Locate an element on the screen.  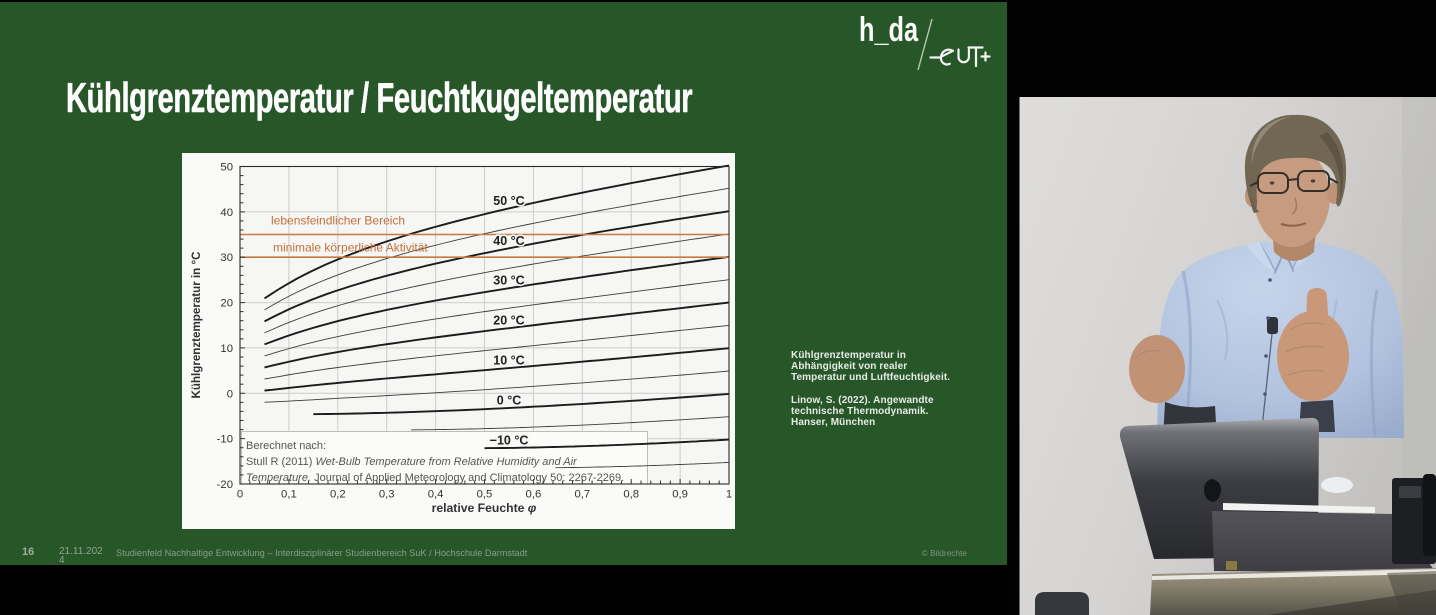
svg-text: −10 °C is located at coordinates (509, 440).